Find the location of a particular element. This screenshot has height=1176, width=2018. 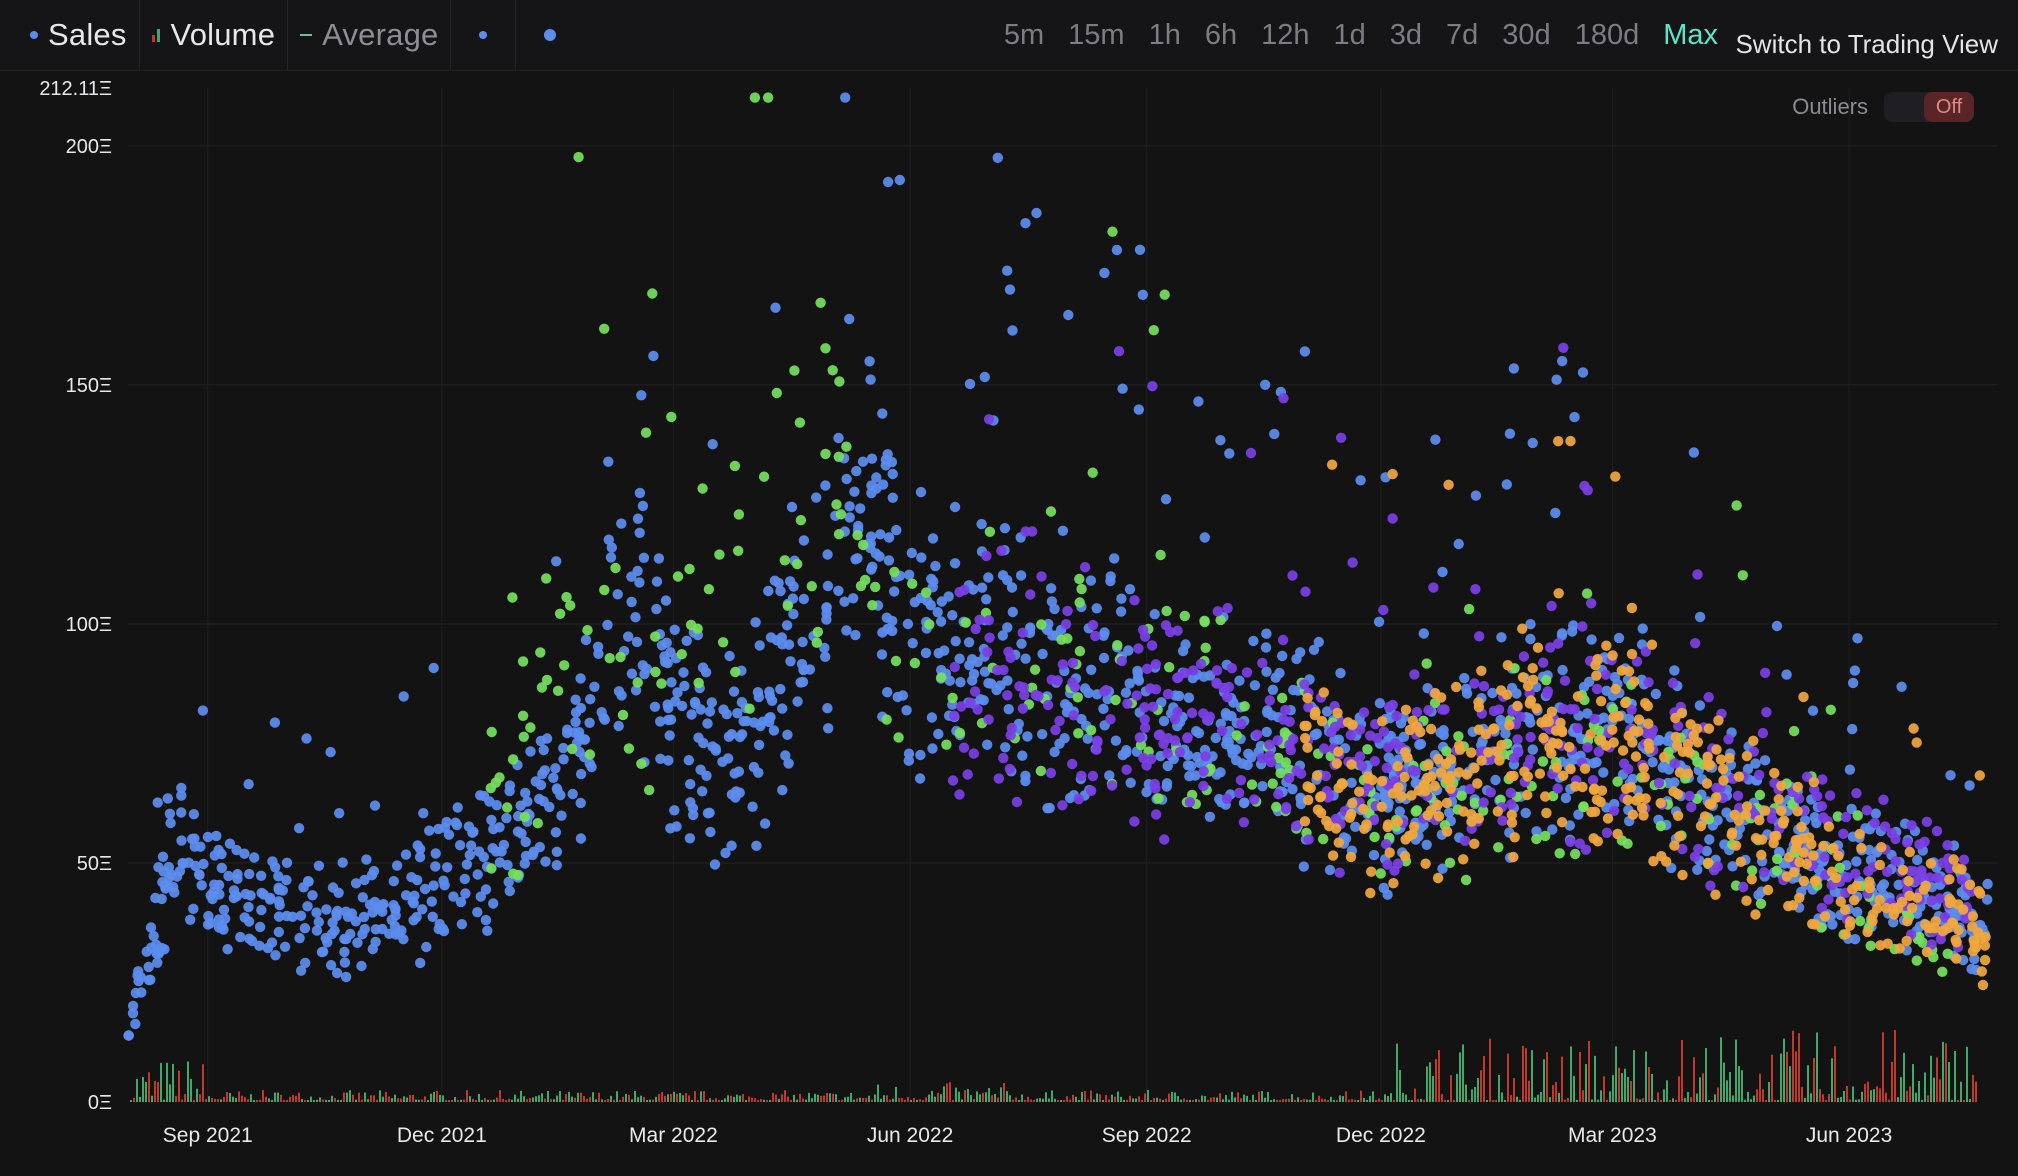

legend-small-dots-toggle is located at coordinates (484, 35).